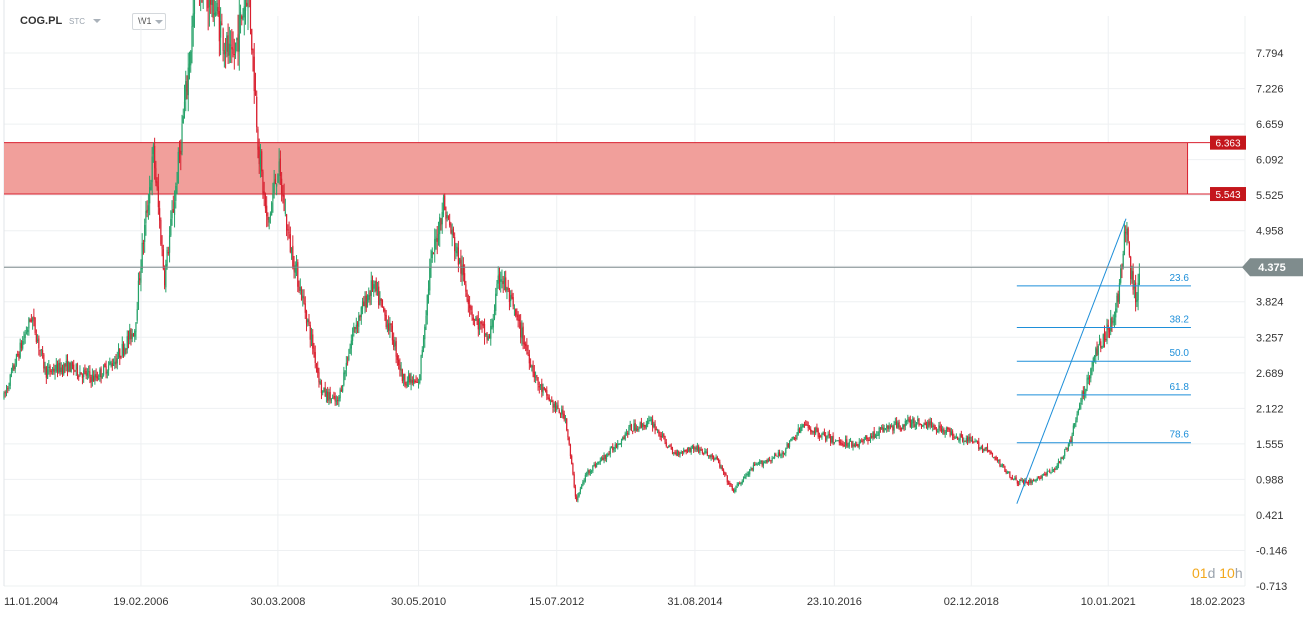  I want to click on chevron-down-icon, so click(97, 21).